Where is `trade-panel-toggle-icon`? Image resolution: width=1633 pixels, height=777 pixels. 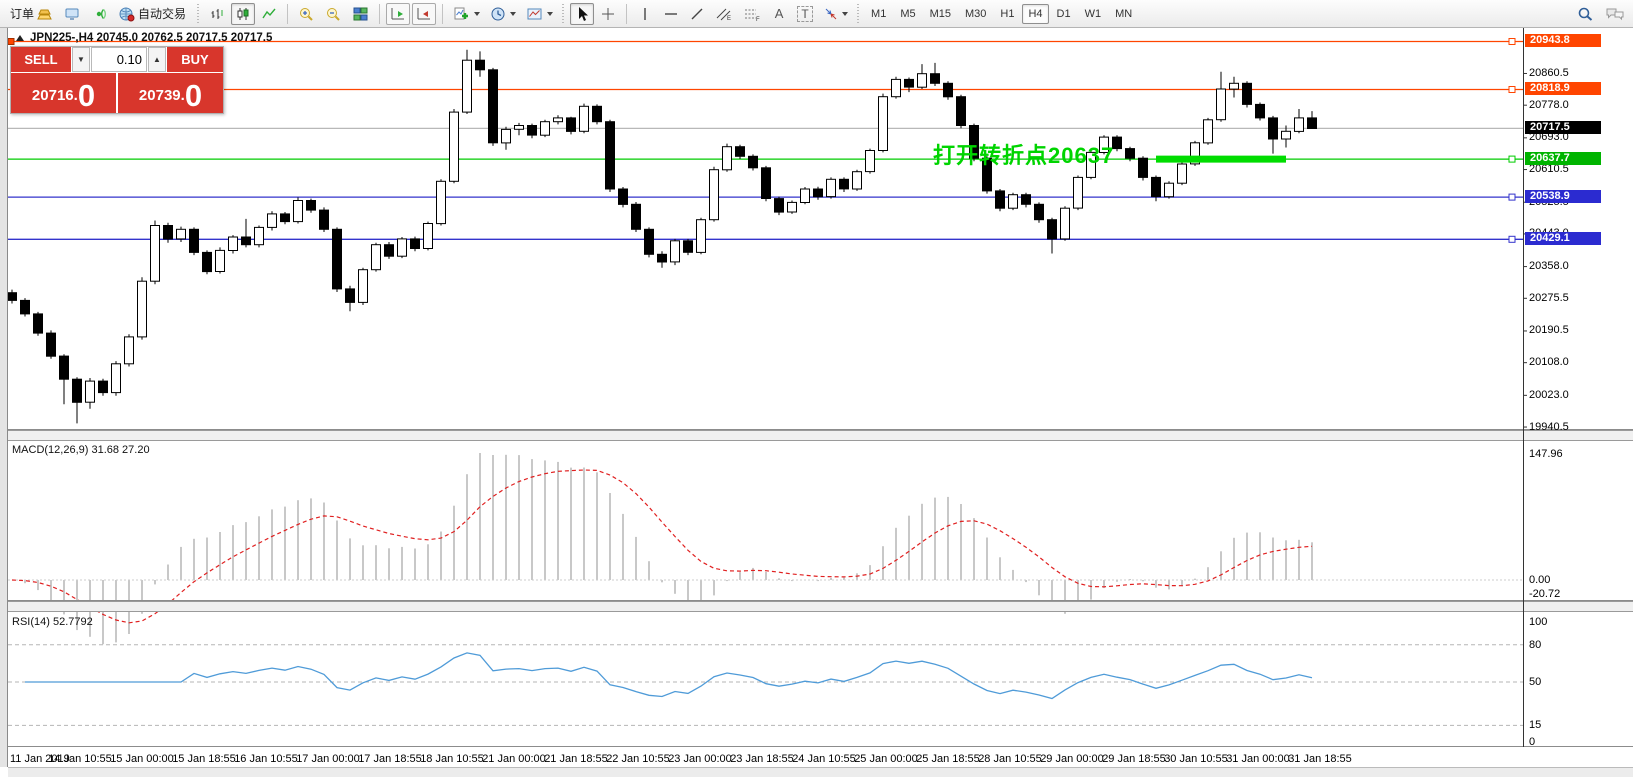 trade-panel-toggle-icon is located at coordinates (20, 38).